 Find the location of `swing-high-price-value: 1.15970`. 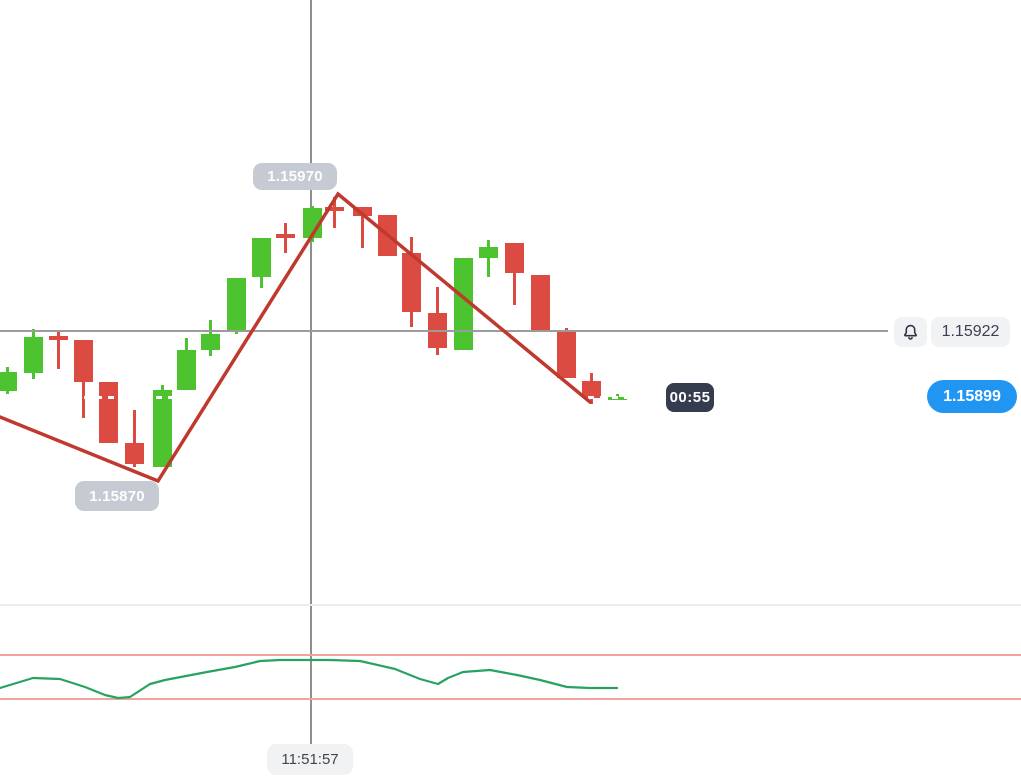

swing-high-price-value: 1.15970 is located at coordinates (295, 176).